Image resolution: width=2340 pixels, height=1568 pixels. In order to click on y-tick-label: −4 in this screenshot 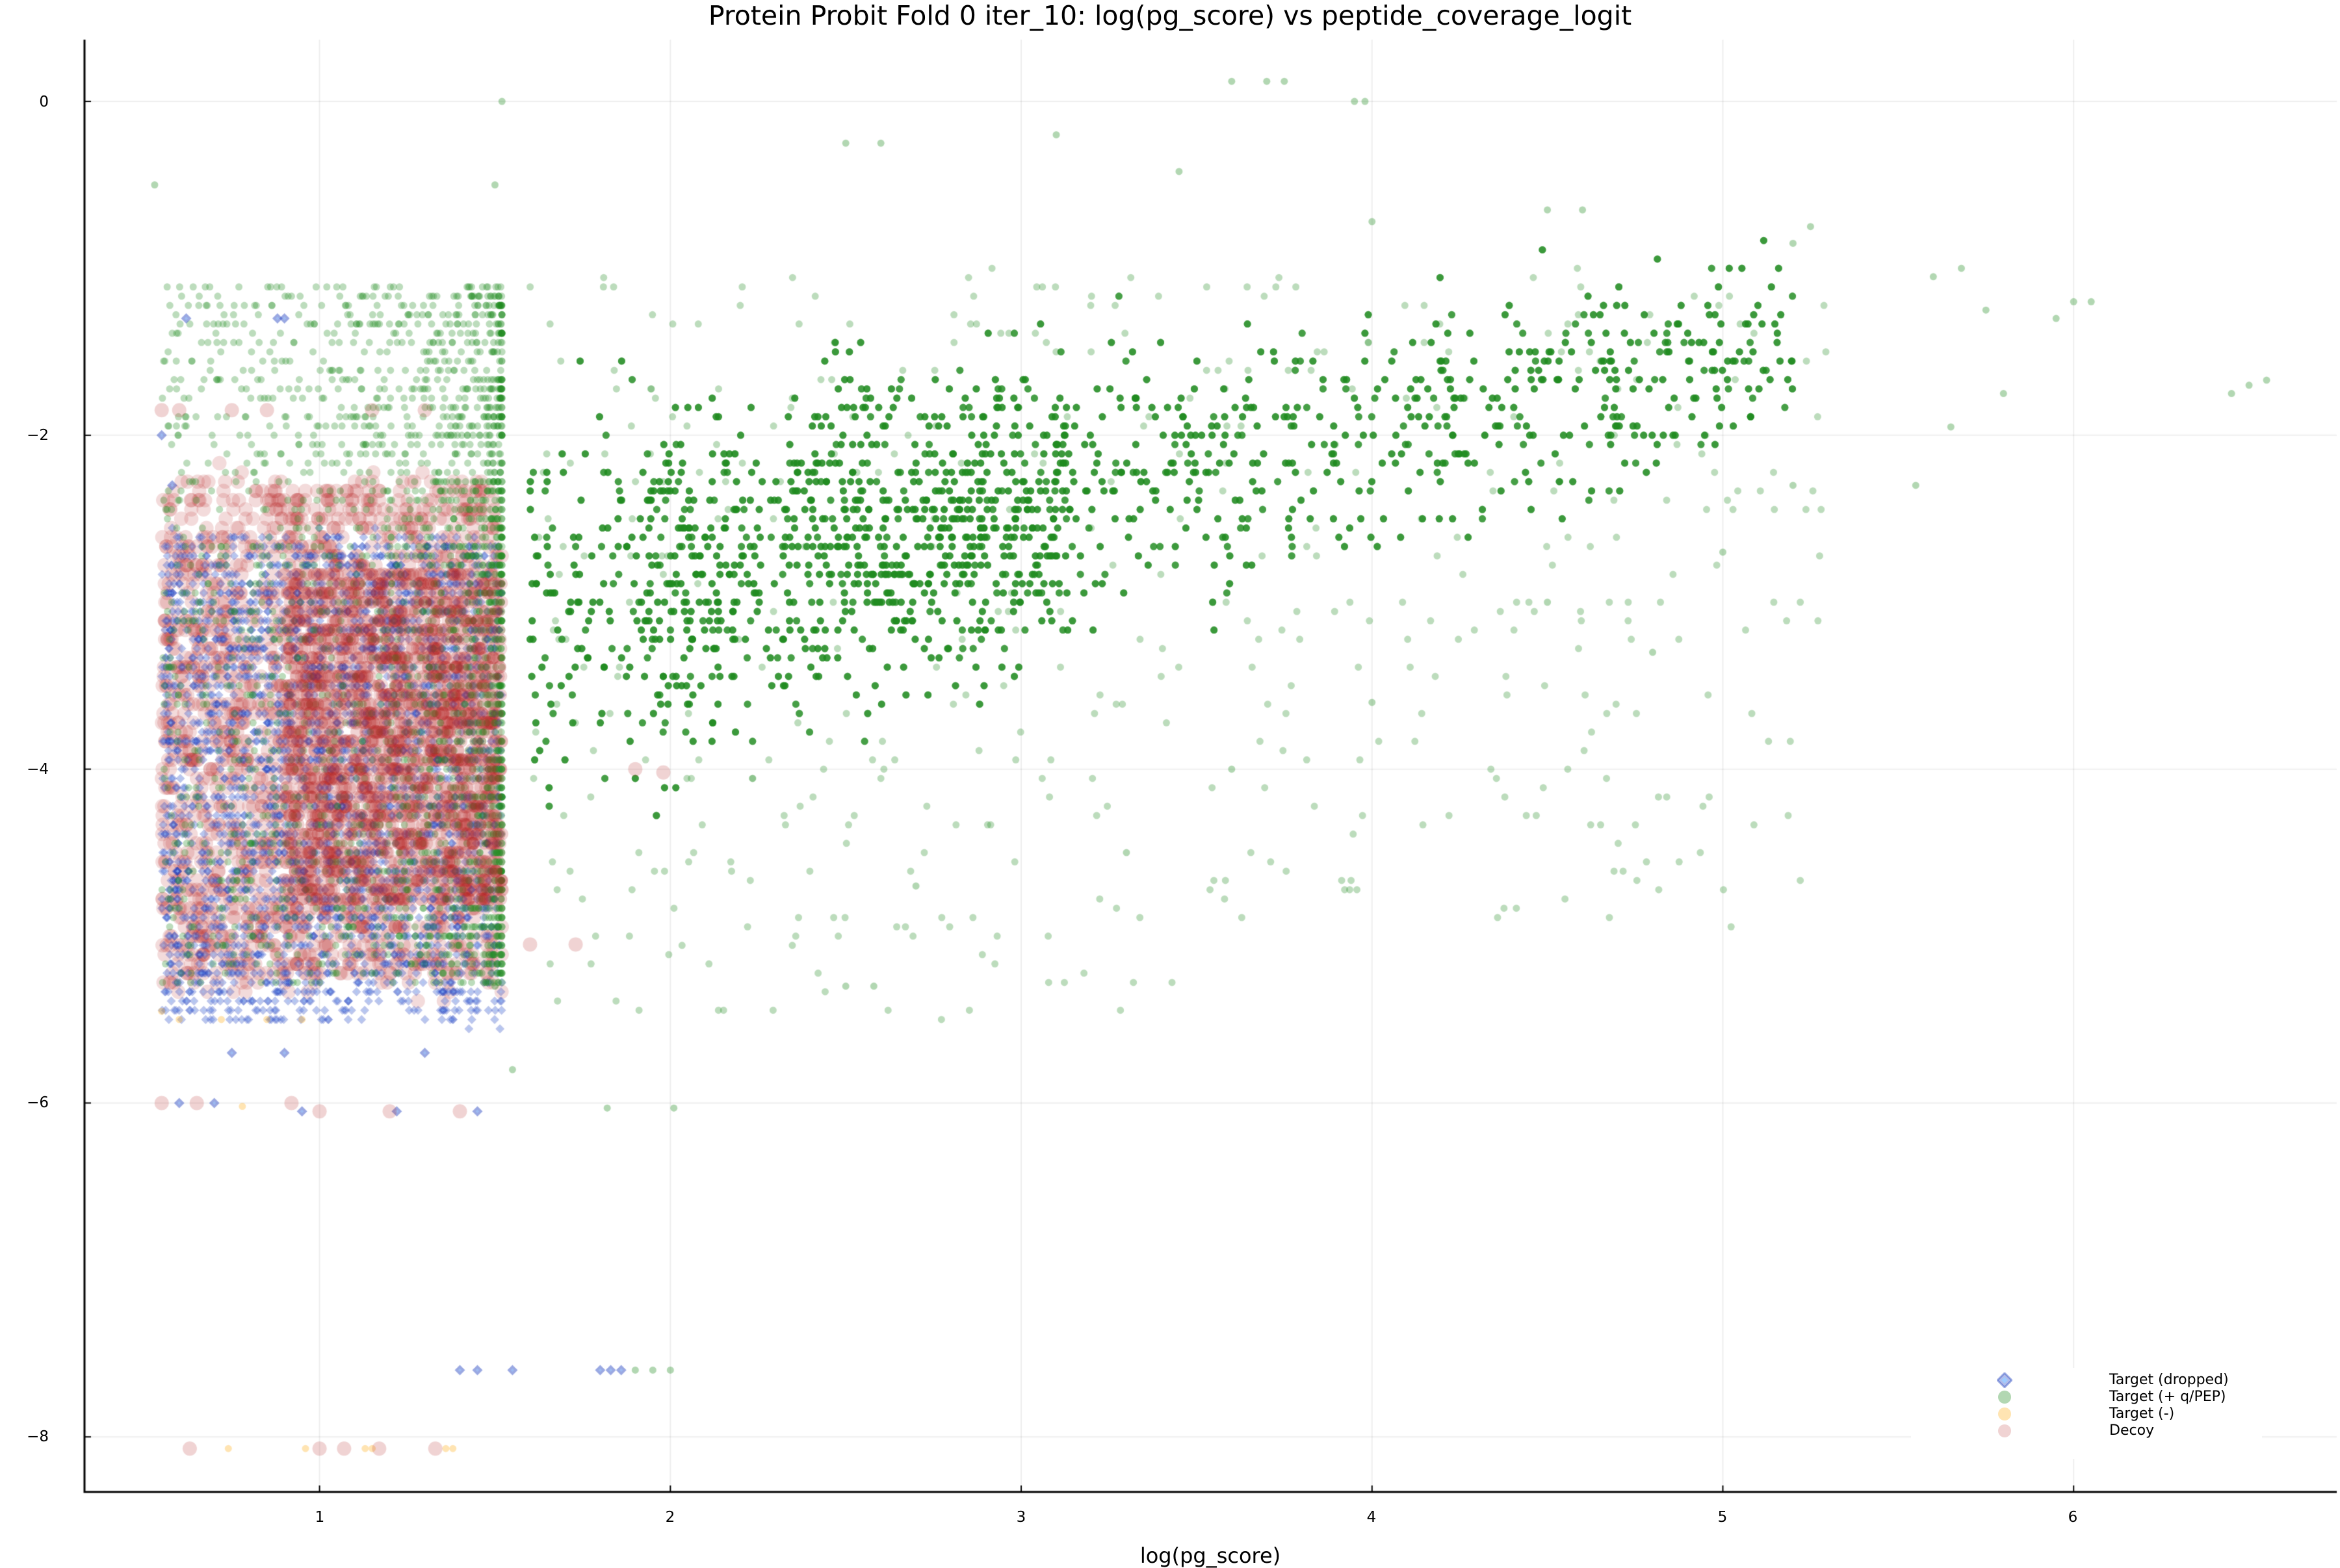, I will do `click(38, 769)`.